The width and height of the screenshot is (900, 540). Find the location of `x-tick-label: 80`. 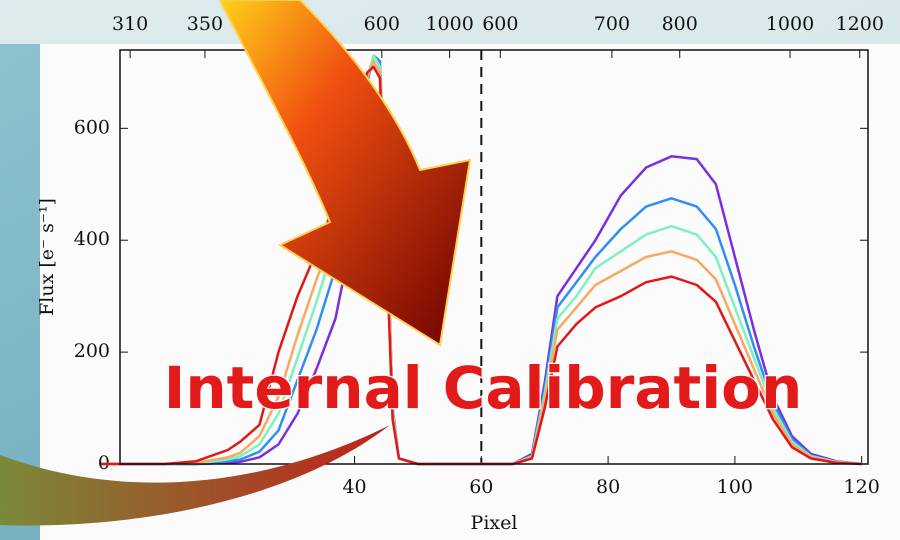

x-tick-label: 80 is located at coordinates (608, 487).